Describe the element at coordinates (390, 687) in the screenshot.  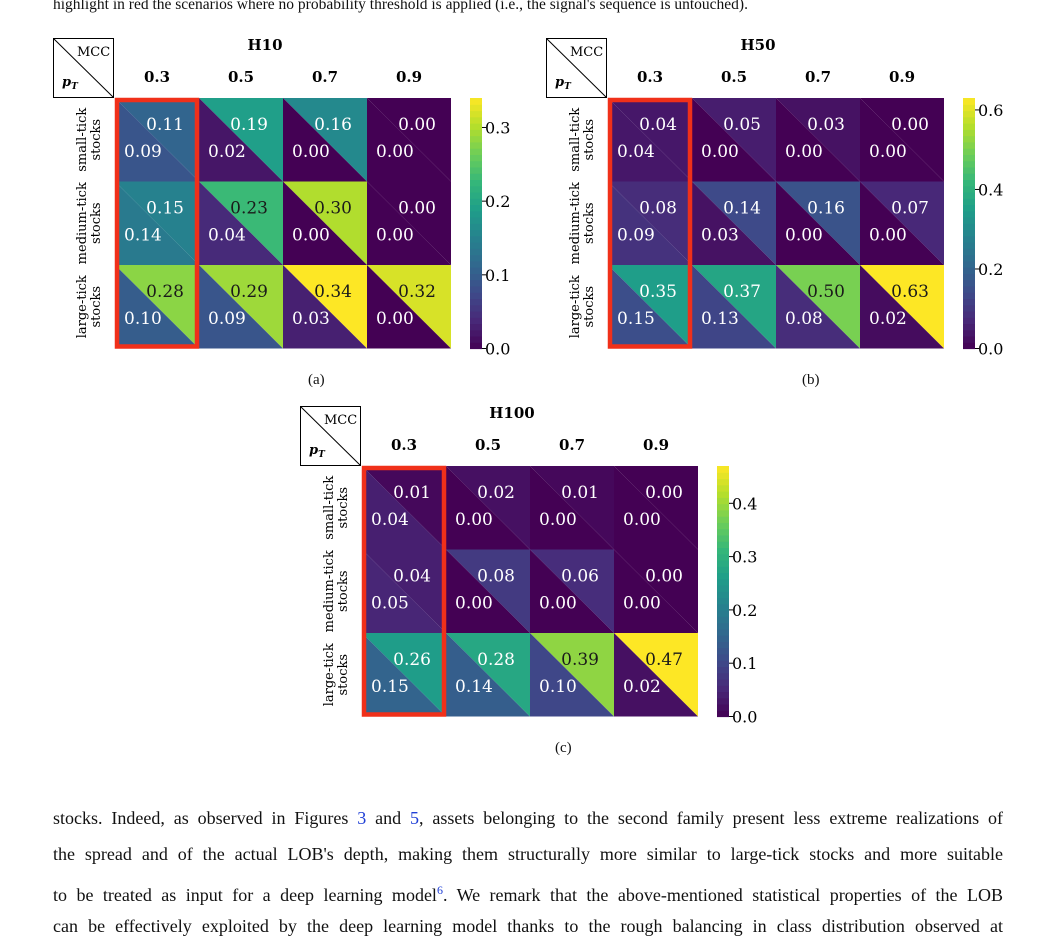
I see `cell-value-lower: 0.15` at that location.